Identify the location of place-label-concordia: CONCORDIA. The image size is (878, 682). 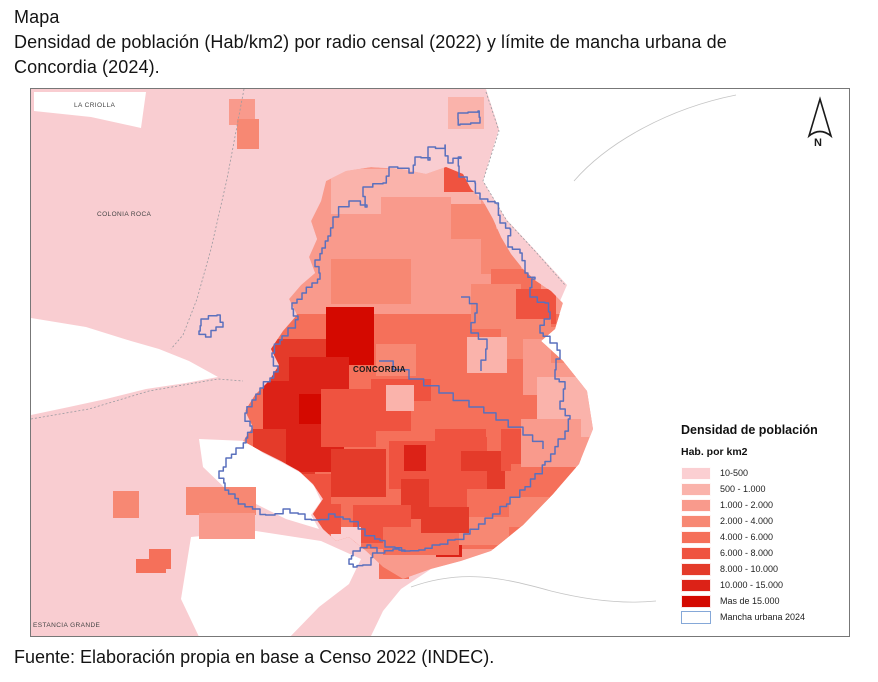
(379, 369).